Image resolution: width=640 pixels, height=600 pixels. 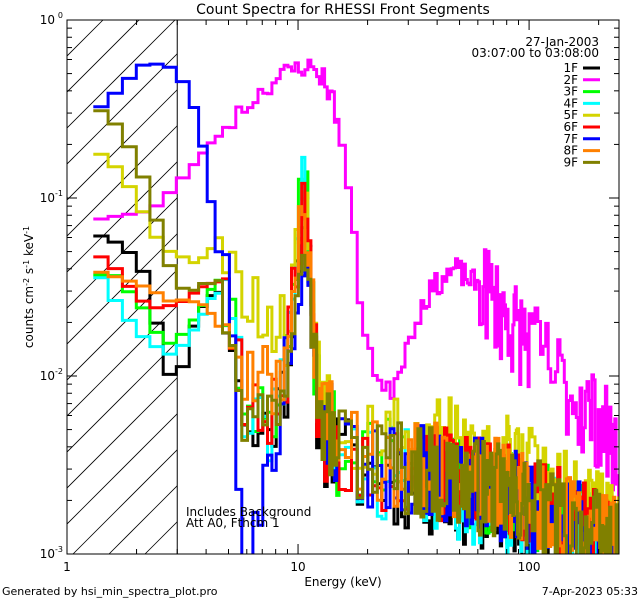 I want to click on annotation-attenuator: Att A0, Fthcm 1, so click(x=233, y=523).